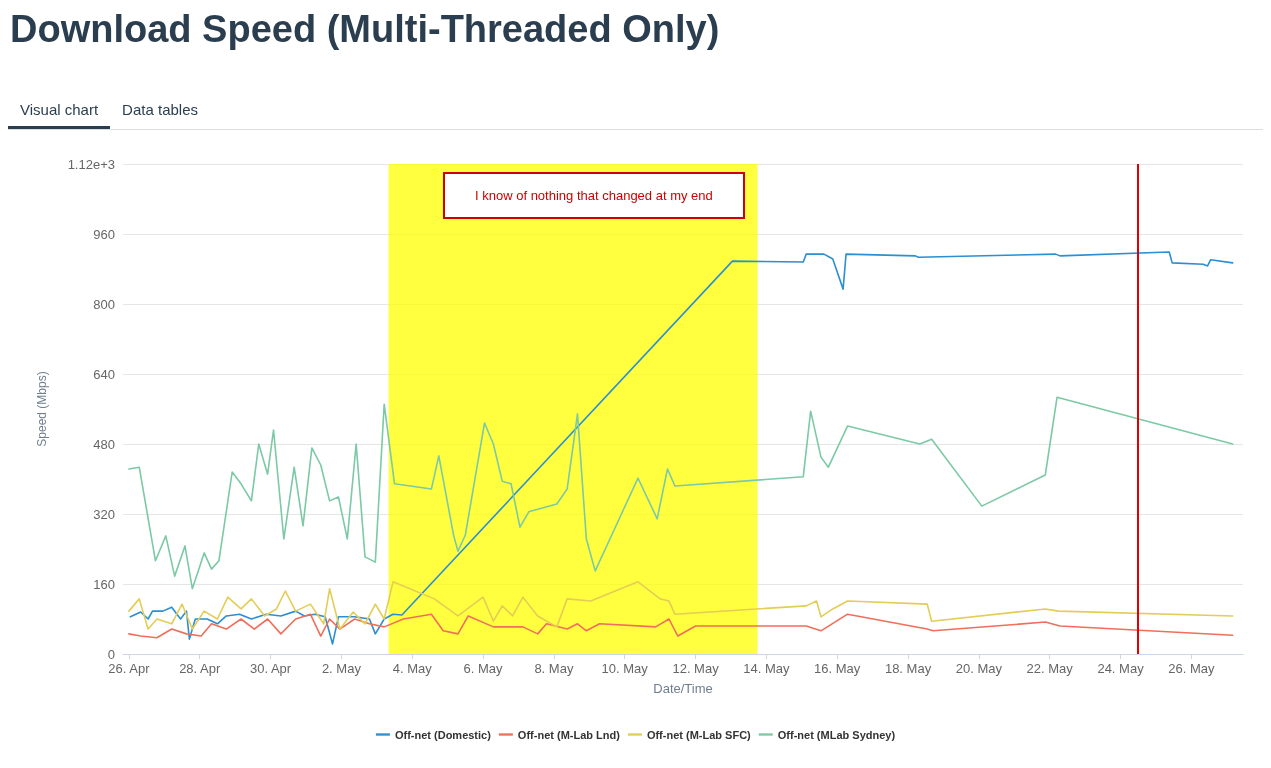 The image size is (1271, 768). Describe the element at coordinates (365, 29) in the screenshot. I see `chart-title: Download Speed (Multi-Threaded Only)` at that location.